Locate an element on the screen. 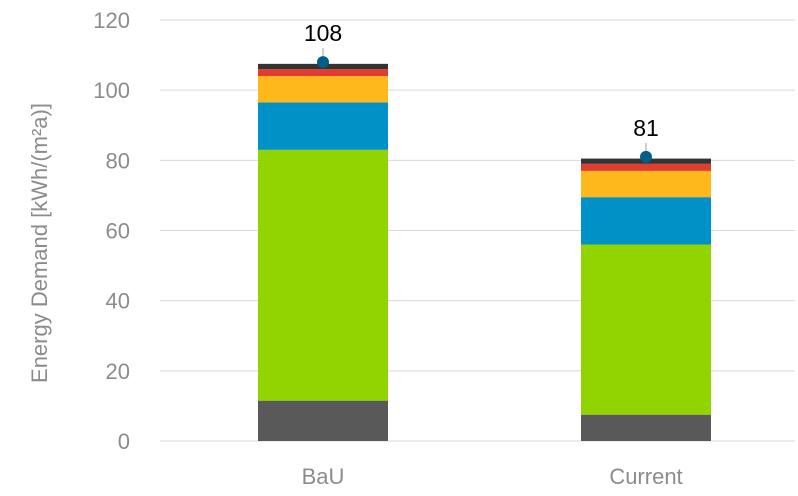 The height and width of the screenshot is (496, 798). y-axis-ticks: 0 20 40 60 80 100 120 is located at coordinates (111, 231).